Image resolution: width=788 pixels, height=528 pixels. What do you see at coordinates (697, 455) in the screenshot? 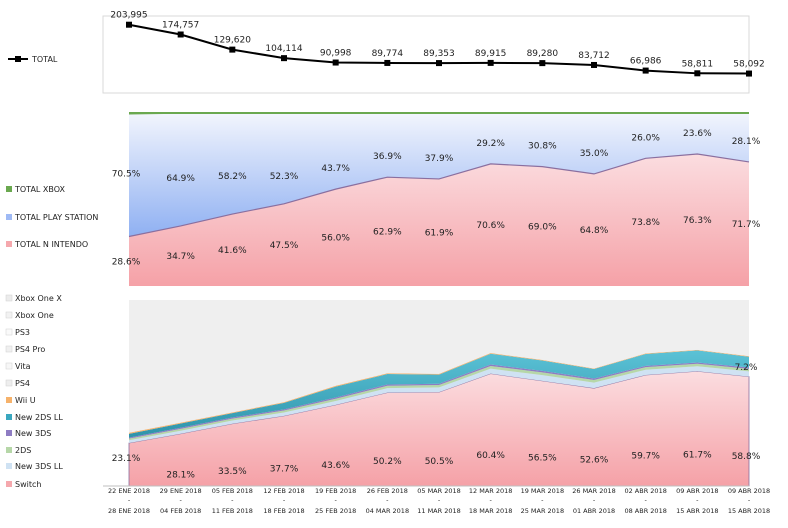
I see `data-label-switch-11: 61.7%` at bounding box center [697, 455].